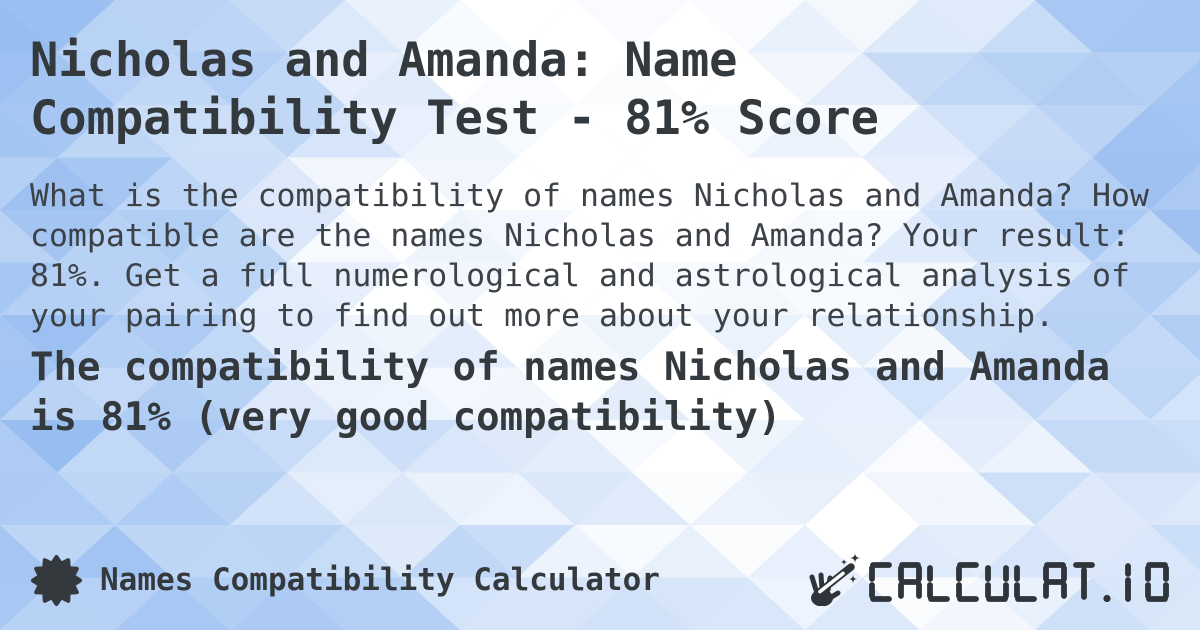 Image resolution: width=1200 pixels, height=630 pixels. Describe the element at coordinates (1019, 582) in the screenshot. I see `brand-wordmark` at that location.